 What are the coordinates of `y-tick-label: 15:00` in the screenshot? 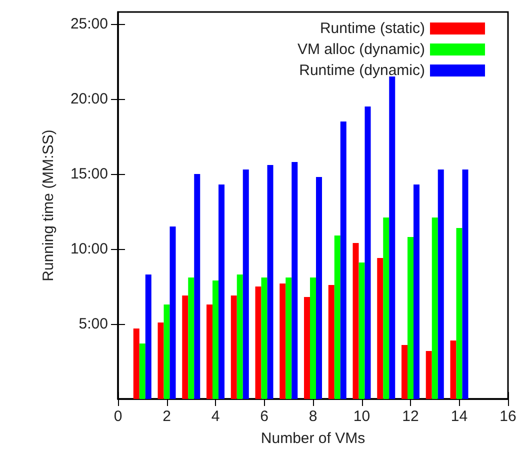 It's located at (89, 174).